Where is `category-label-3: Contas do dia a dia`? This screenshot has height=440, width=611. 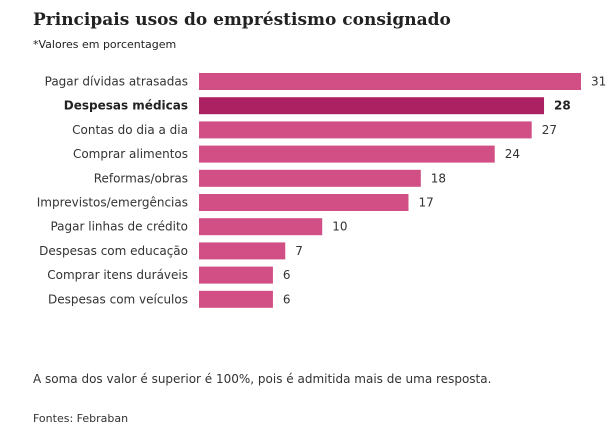 category-label-3: Contas do dia a dia is located at coordinates (130, 130).